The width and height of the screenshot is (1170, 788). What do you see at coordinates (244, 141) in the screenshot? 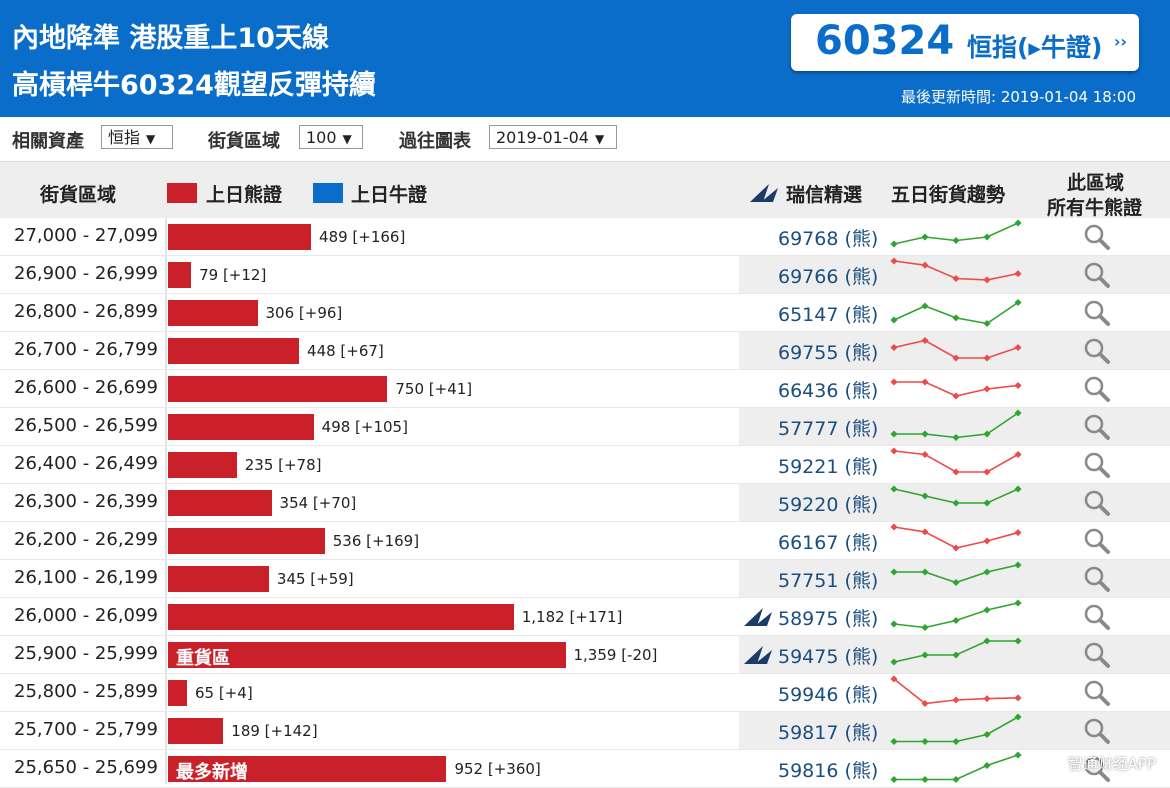
I see `zone-label: 街貨區域` at bounding box center [244, 141].